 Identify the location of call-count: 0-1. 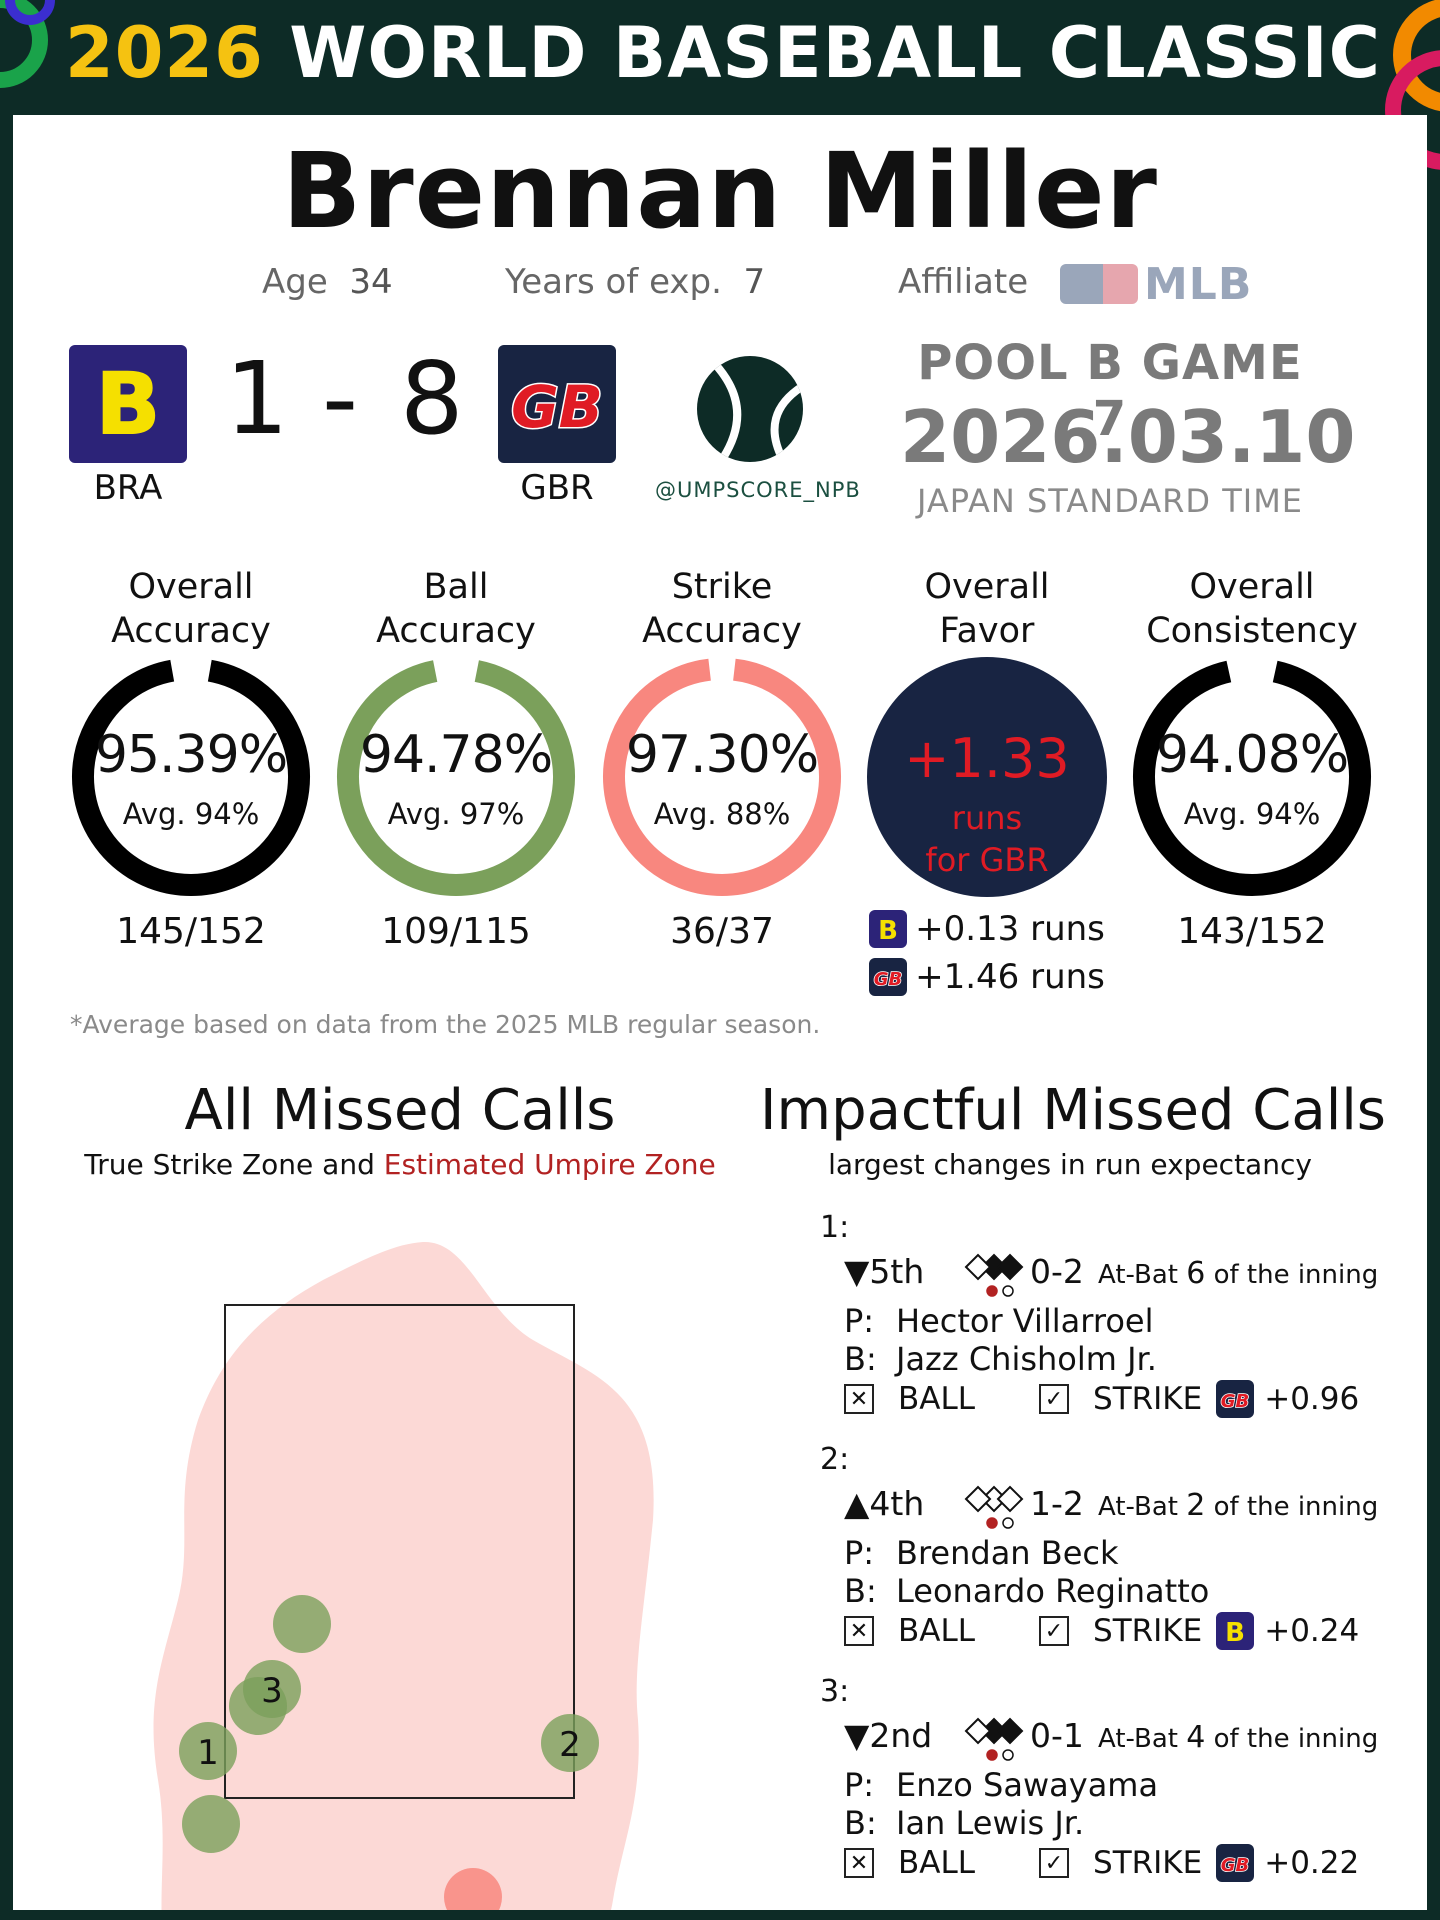
(1057, 1735).